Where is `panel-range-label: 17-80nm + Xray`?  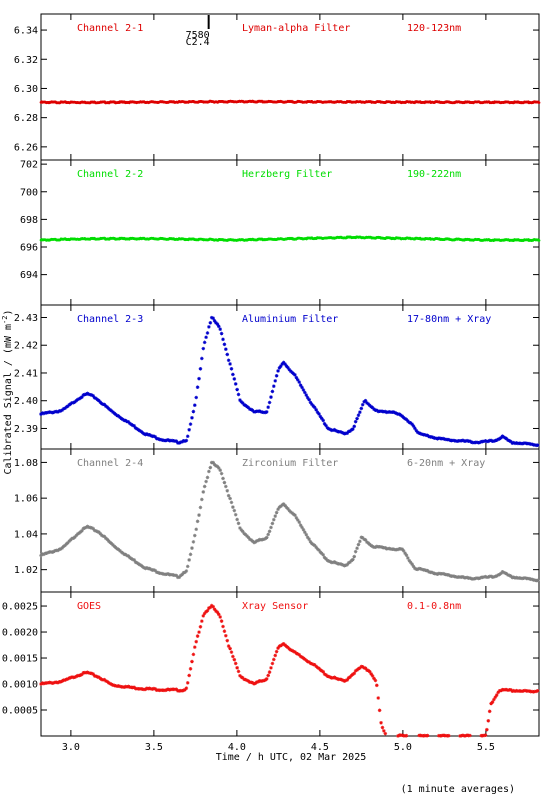
panel-range-label: 17-80nm + Xray is located at coordinates (449, 319).